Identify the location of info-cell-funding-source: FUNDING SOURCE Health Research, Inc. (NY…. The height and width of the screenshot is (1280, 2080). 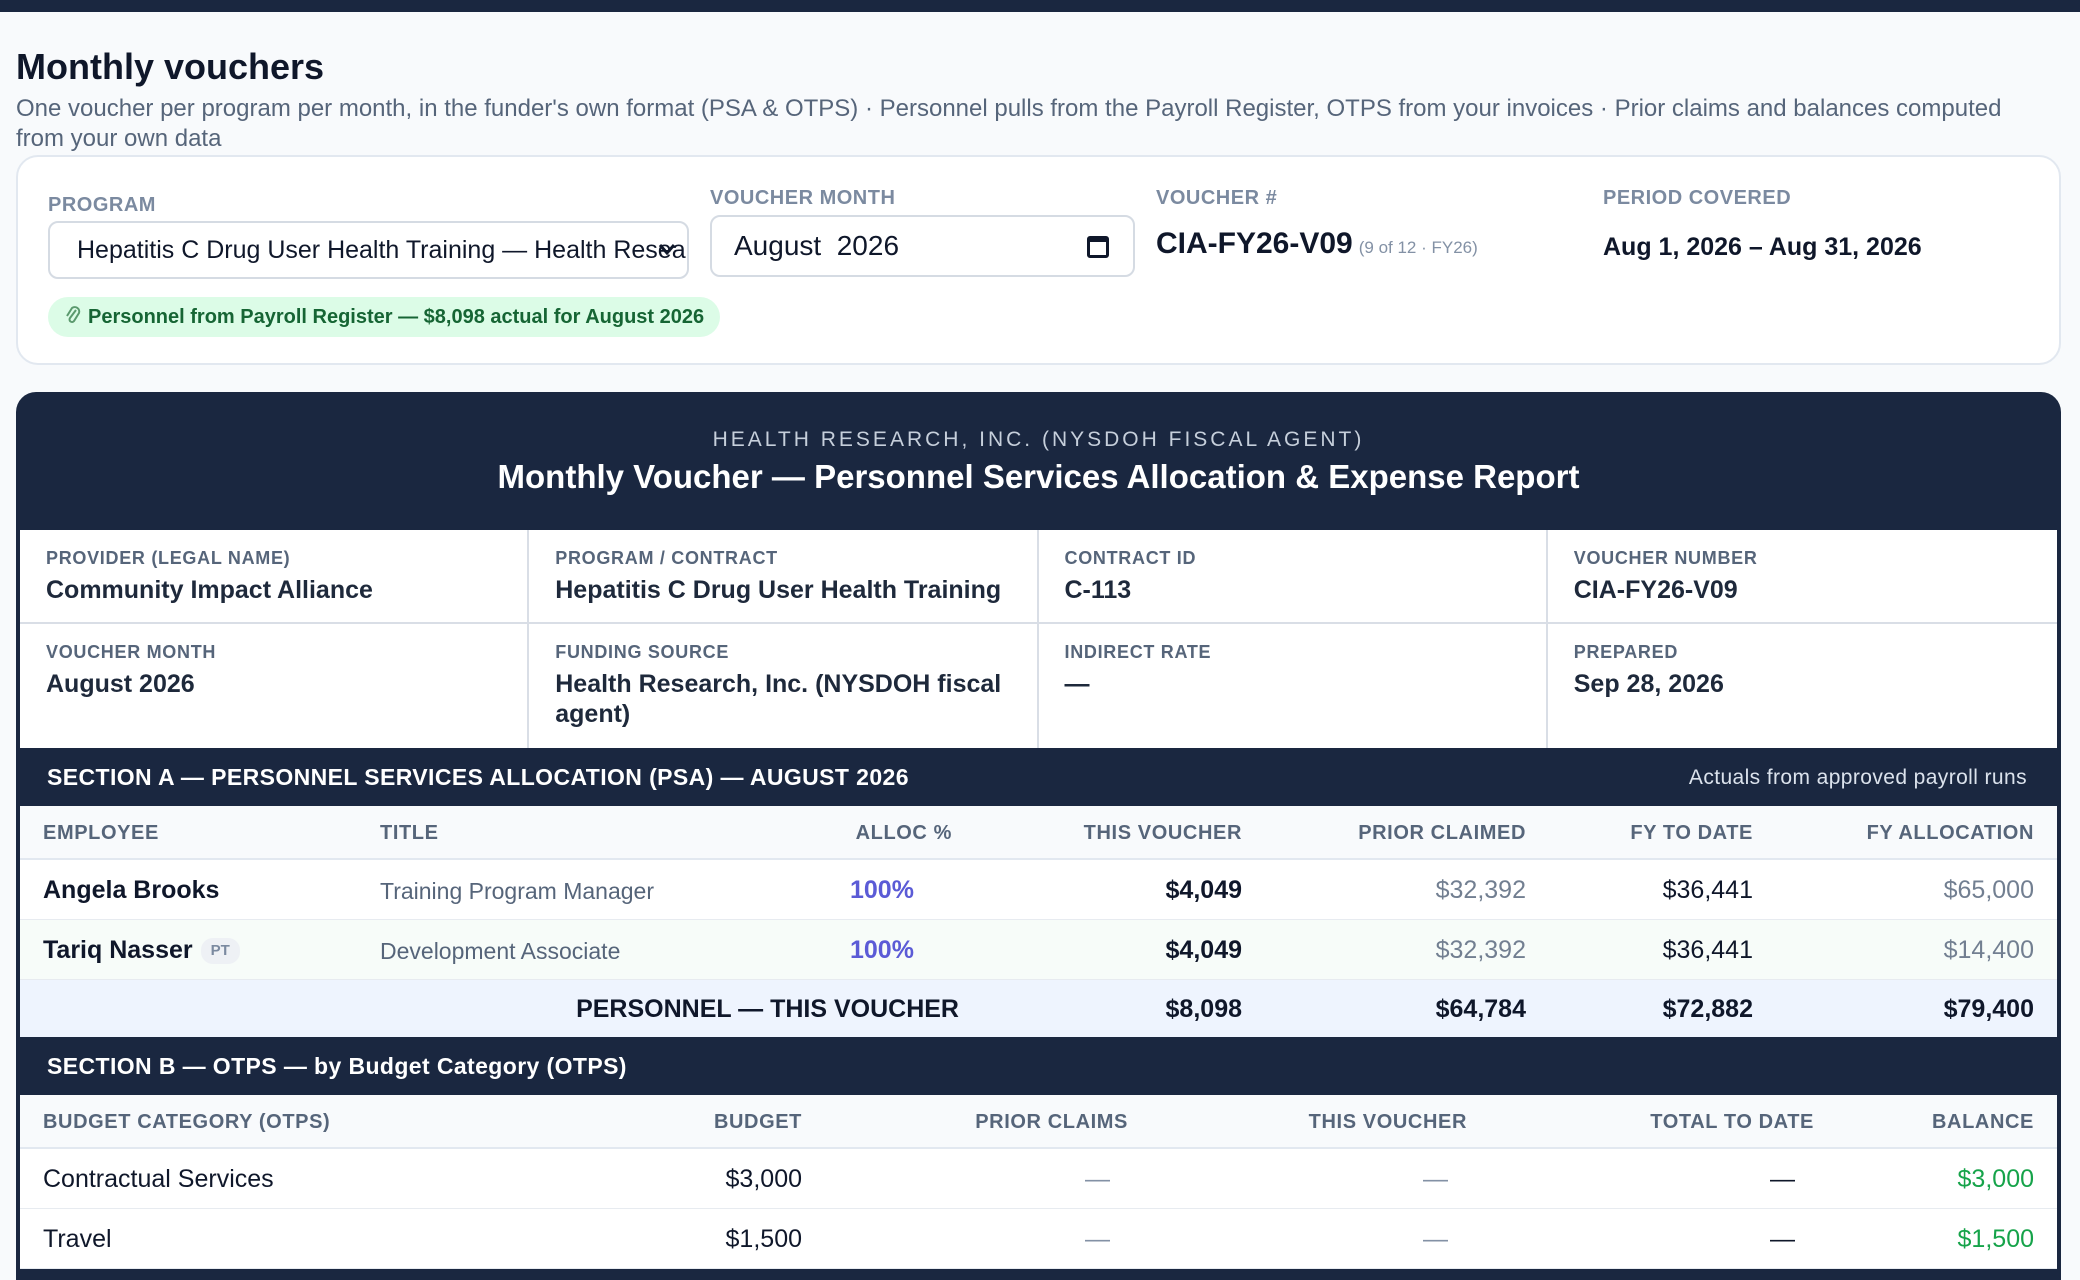
(784, 686).